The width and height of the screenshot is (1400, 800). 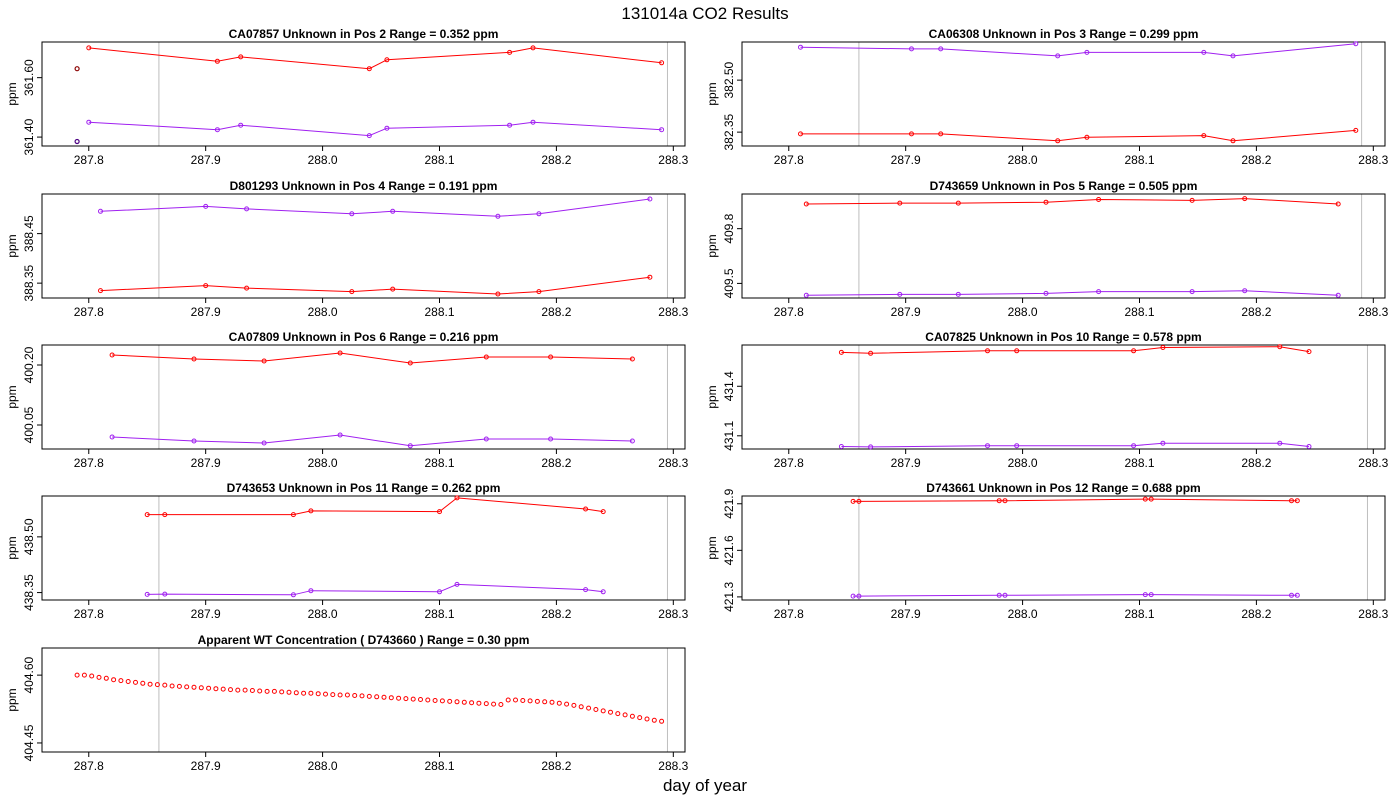 What do you see at coordinates (12, 547) in the screenshot?
I see `panel-7-ylabel: ppm` at bounding box center [12, 547].